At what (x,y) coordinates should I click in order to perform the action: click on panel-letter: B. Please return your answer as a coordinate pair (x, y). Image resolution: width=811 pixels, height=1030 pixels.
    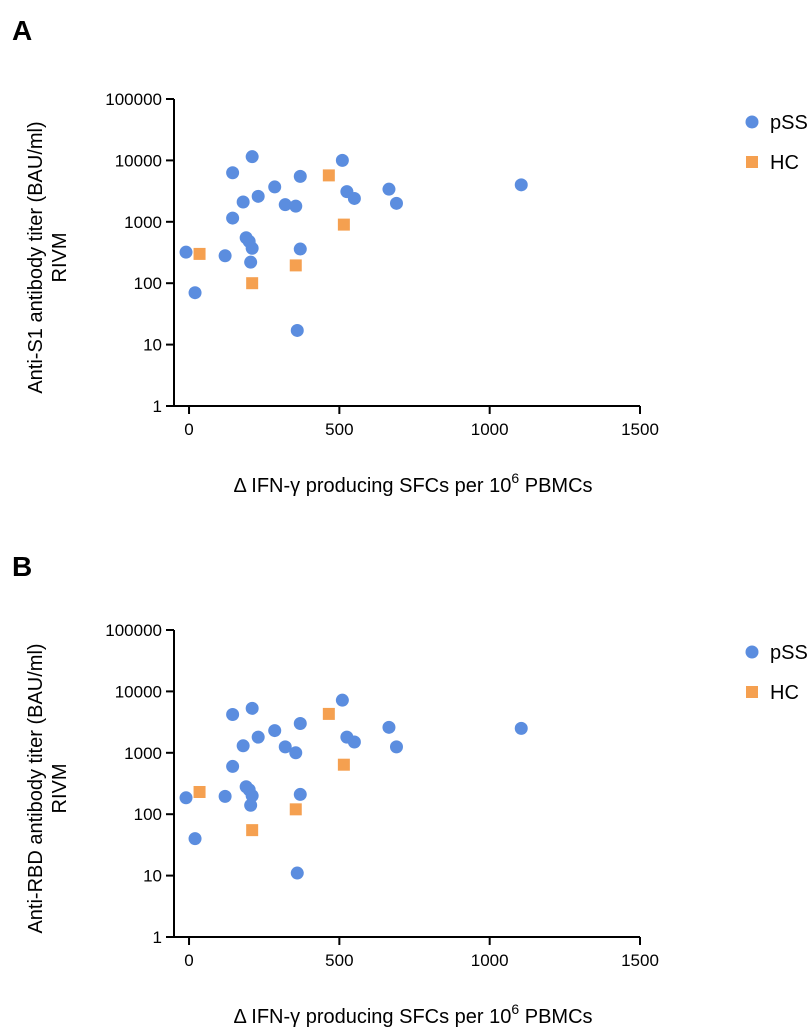
    Looking at the image, I should click on (22, 566).